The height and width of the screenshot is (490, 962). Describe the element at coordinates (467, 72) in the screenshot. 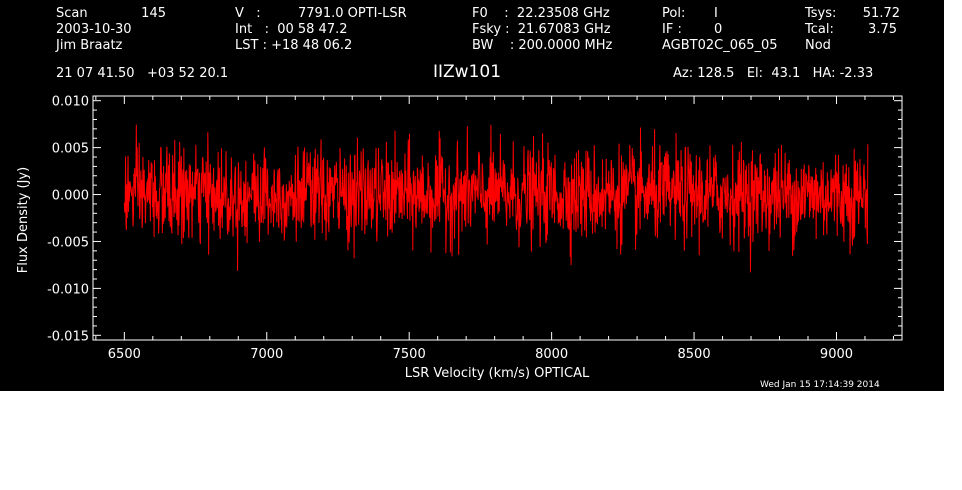

I see `source-name: IIZw101` at that location.